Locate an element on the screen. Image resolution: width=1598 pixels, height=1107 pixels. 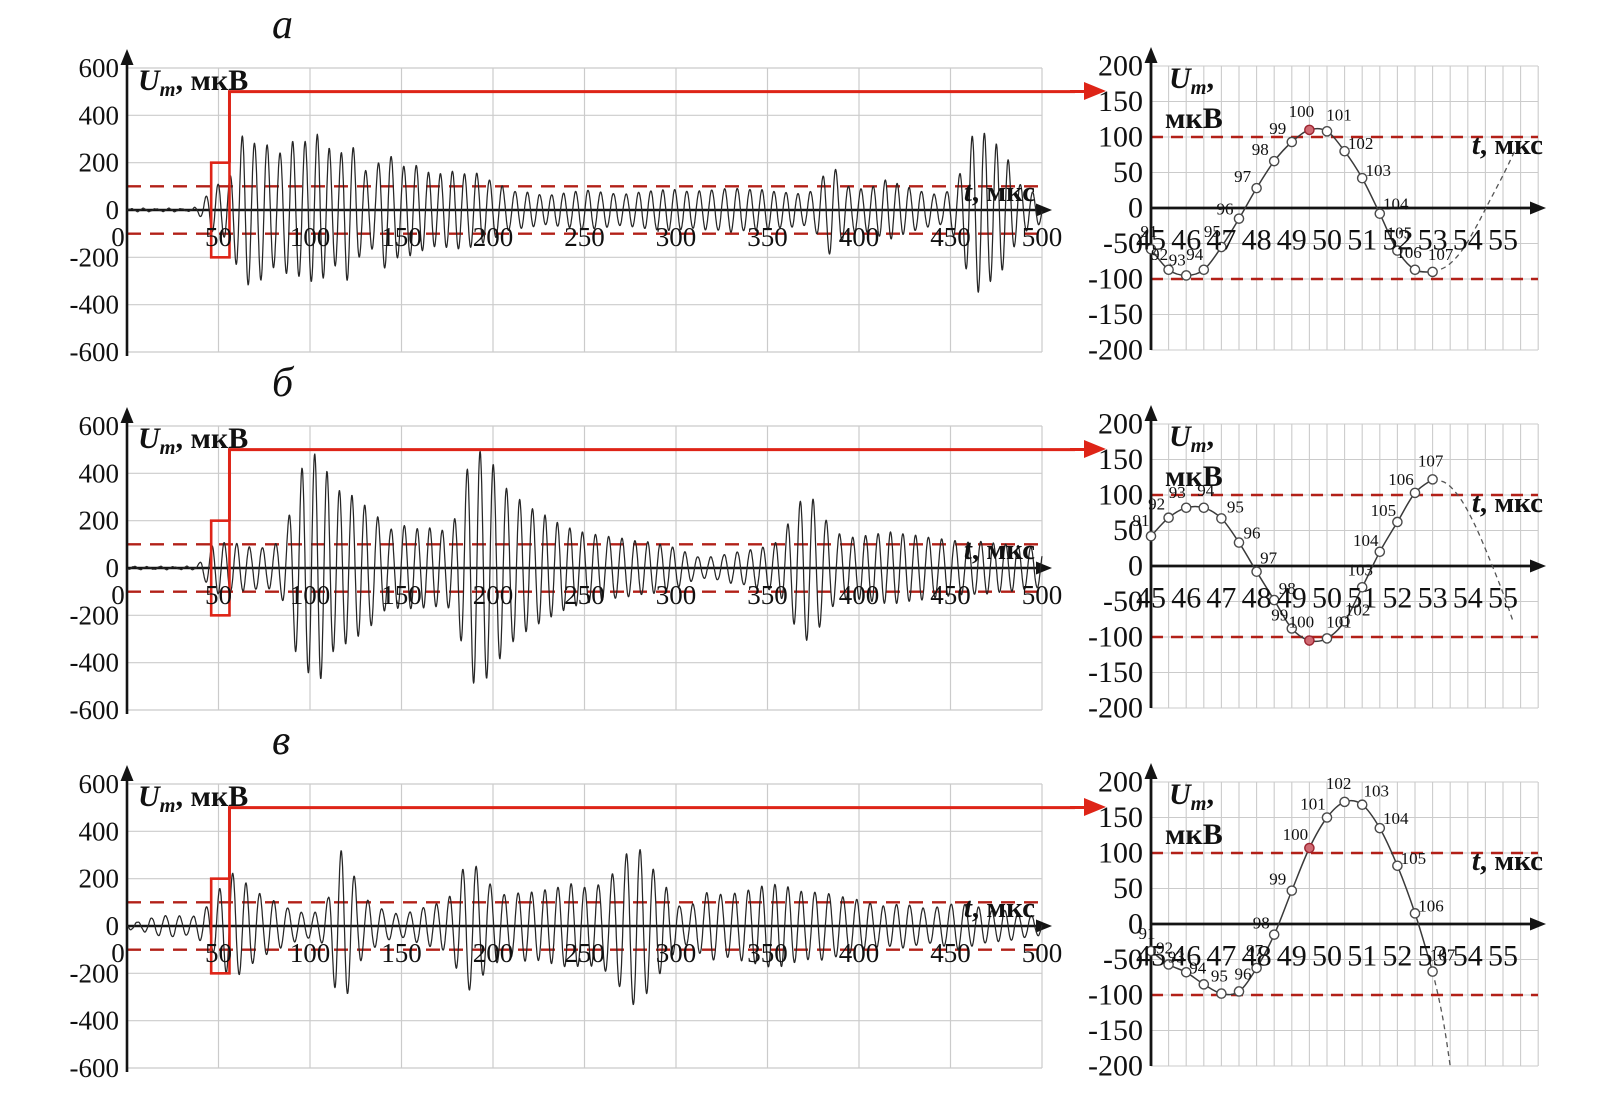
svg-text: 300 is located at coordinates (676, 595).